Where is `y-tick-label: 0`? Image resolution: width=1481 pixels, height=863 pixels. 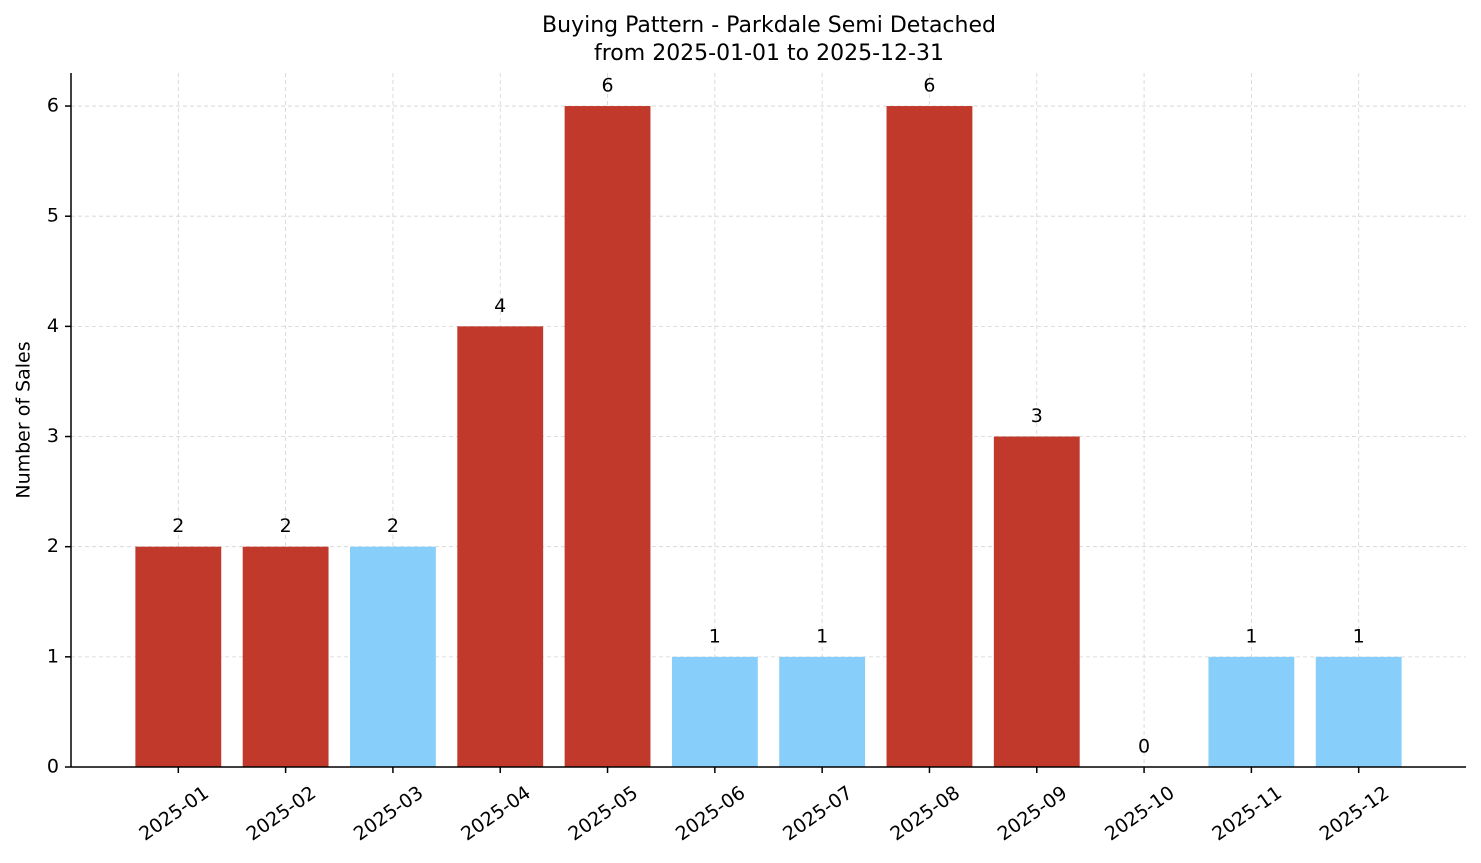 y-tick-label: 0 is located at coordinates (53, 767).